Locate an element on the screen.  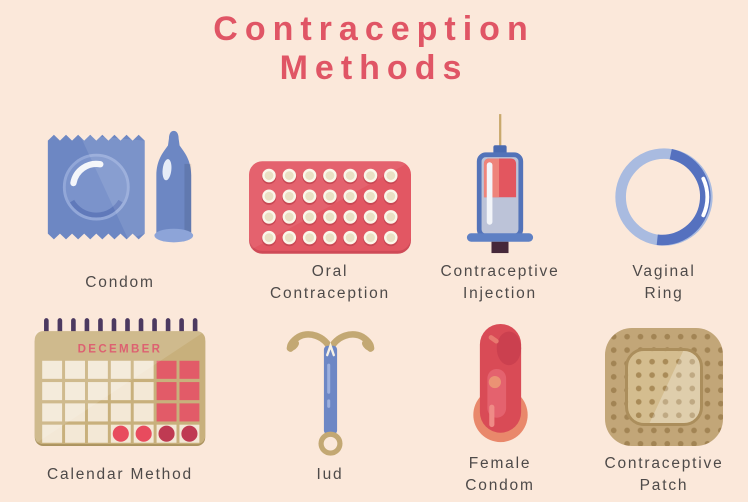
pill-pack-illustration is located at coordinates (330, 207).